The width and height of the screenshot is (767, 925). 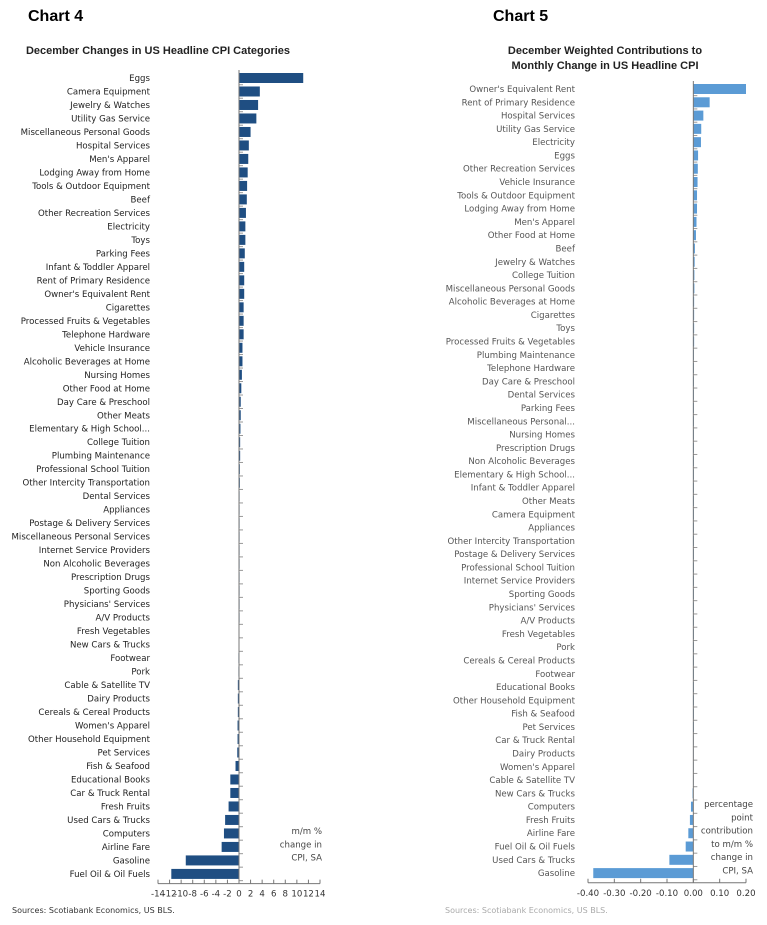 What do you see at coordinates (511, 542) in the screenshot?
I see `category-label: Other Intercity Transportation` at bounding box center [511, 542].